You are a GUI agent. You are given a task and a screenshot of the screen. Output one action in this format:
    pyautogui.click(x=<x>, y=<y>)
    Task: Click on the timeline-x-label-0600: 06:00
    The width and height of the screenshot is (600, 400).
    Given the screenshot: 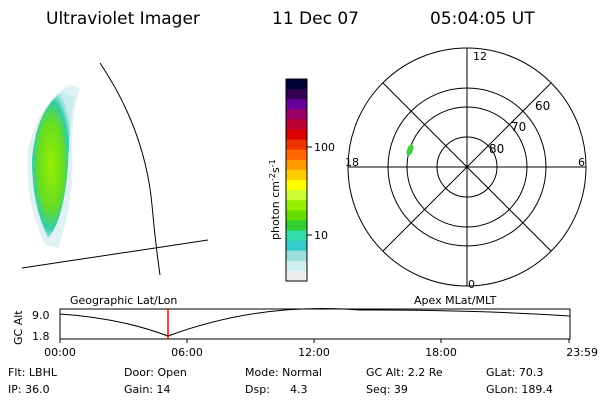 What is the action you would take?
    pyautogui.click(x=187, y=352)
    